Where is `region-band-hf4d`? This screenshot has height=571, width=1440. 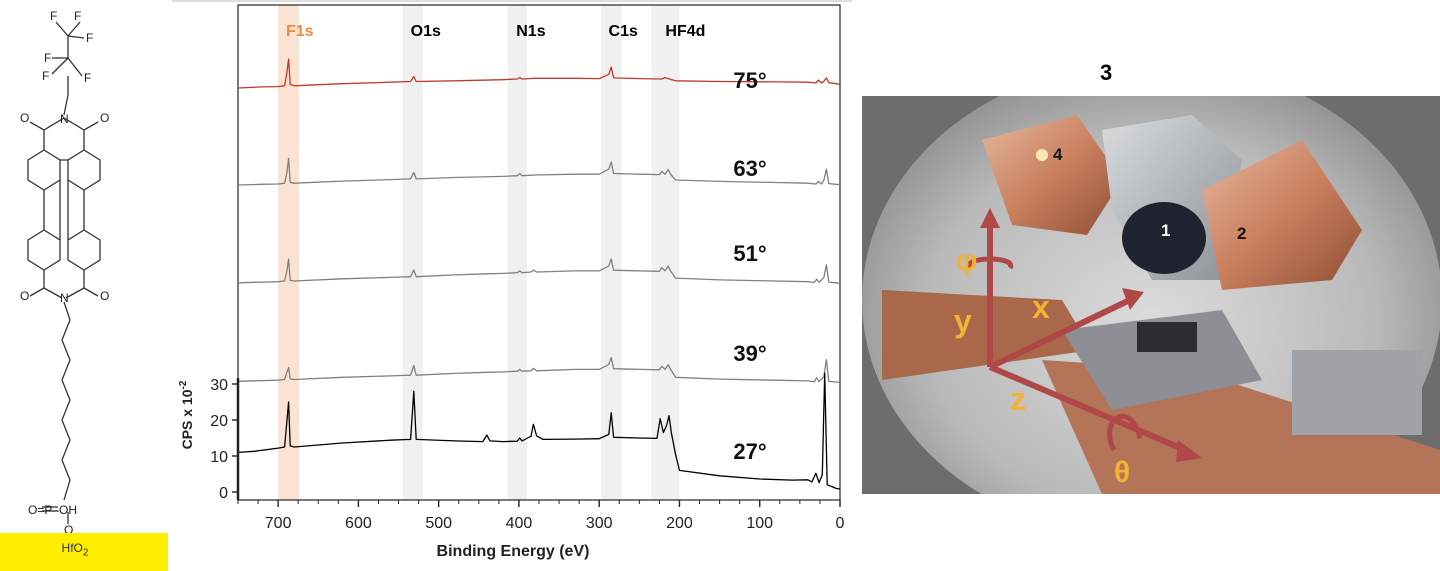 region-band-hf4d is located at coordinates (665, 252).